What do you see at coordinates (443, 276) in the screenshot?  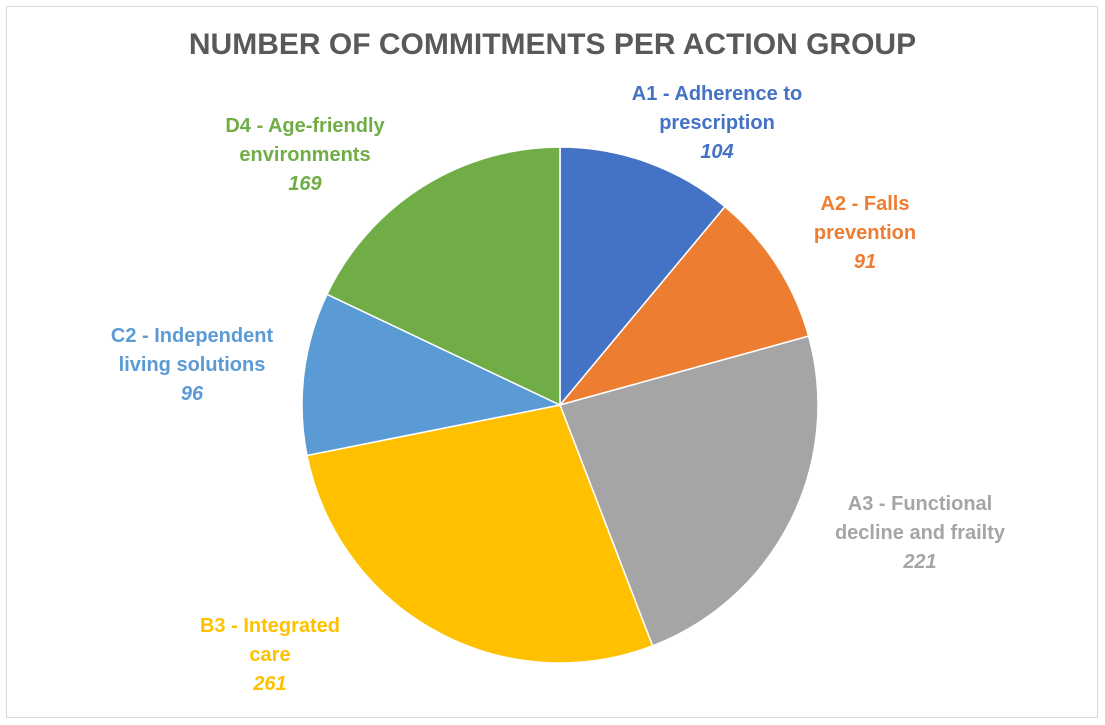 I see `pie-slice-d4` at bounding box center [443, 276].